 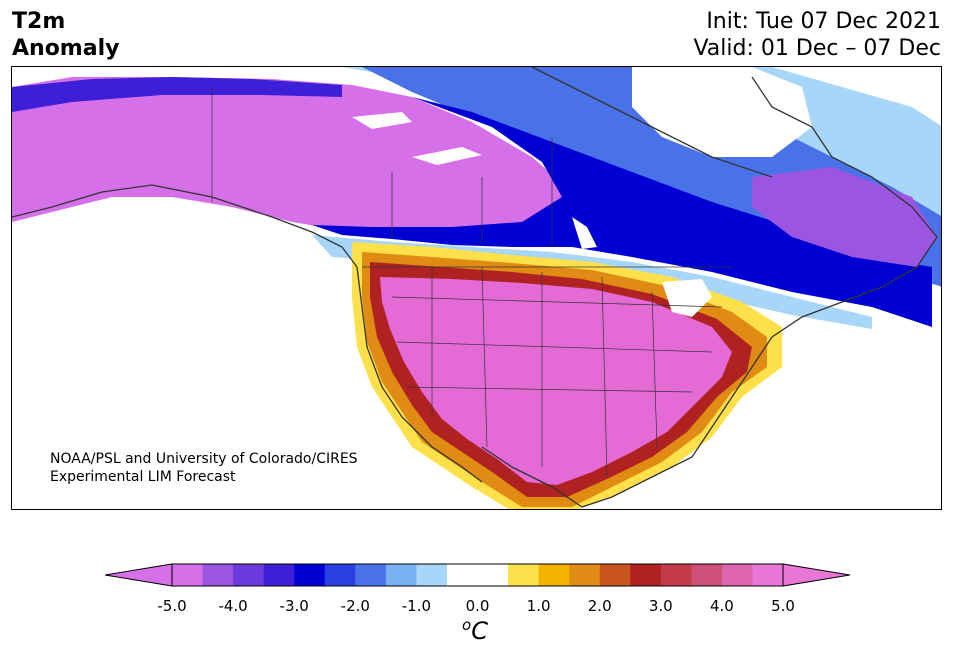 I want to click on init-date: Init: Tue 07 Dec 2021, so click(x=823, y=21).